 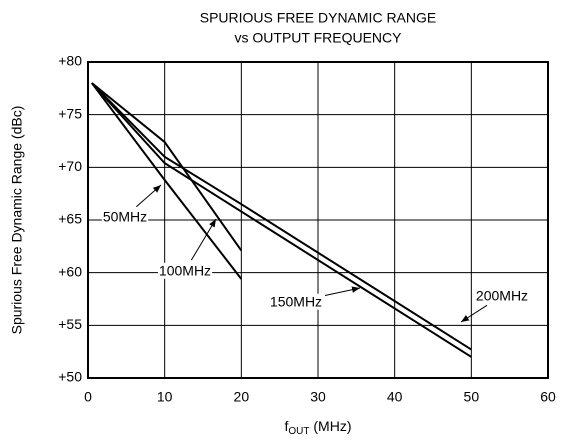 What do you see at coordinates (70, 219) in the screenshot?
I see `y-tick-label: +65` at bounding box center [70, 219].